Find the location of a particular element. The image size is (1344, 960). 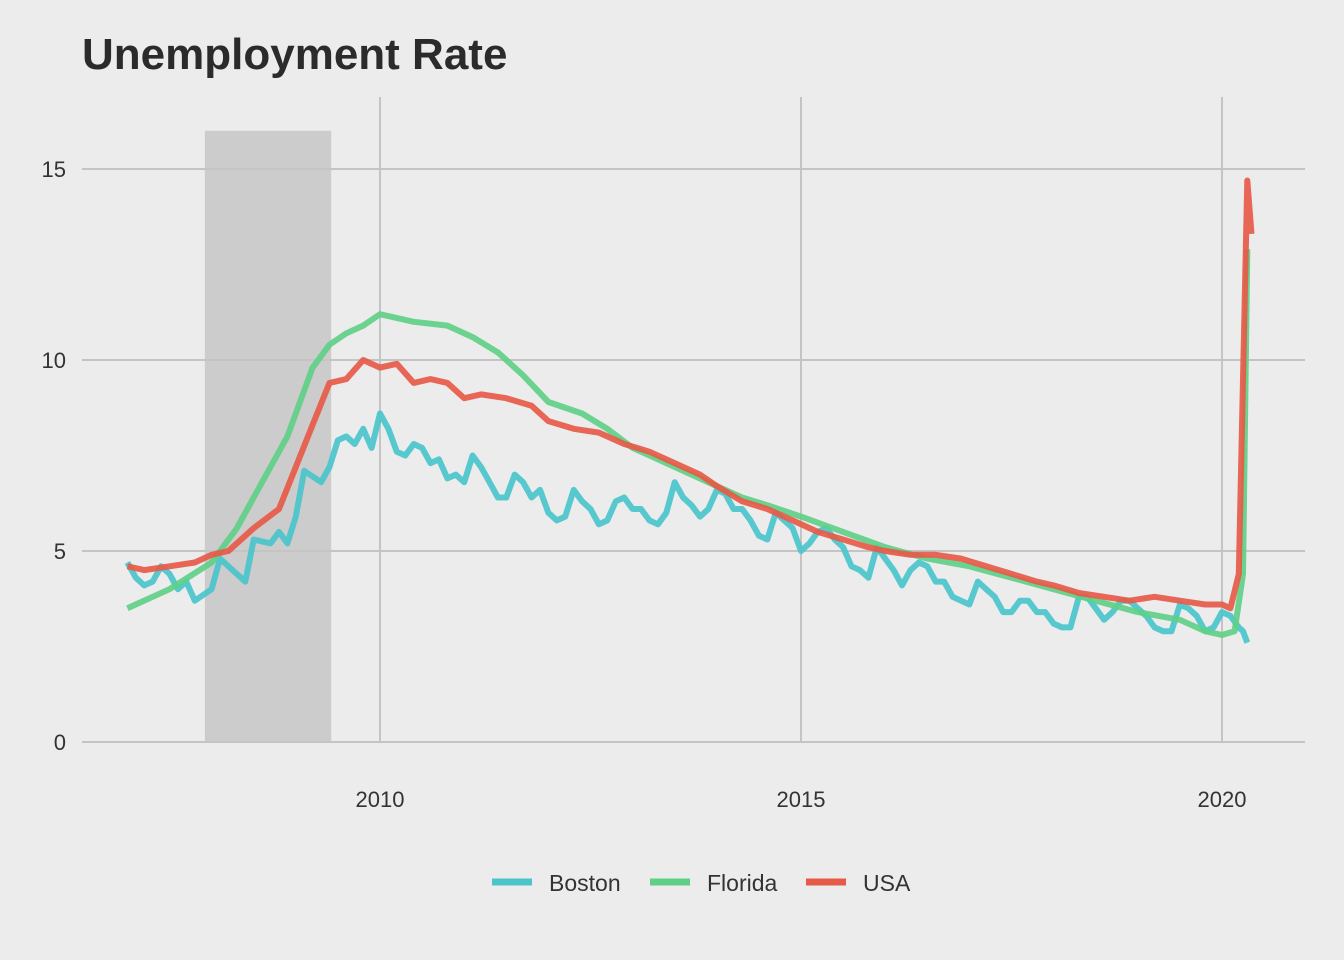

legend-label-usa: USA is located at coordinates (887, 883).